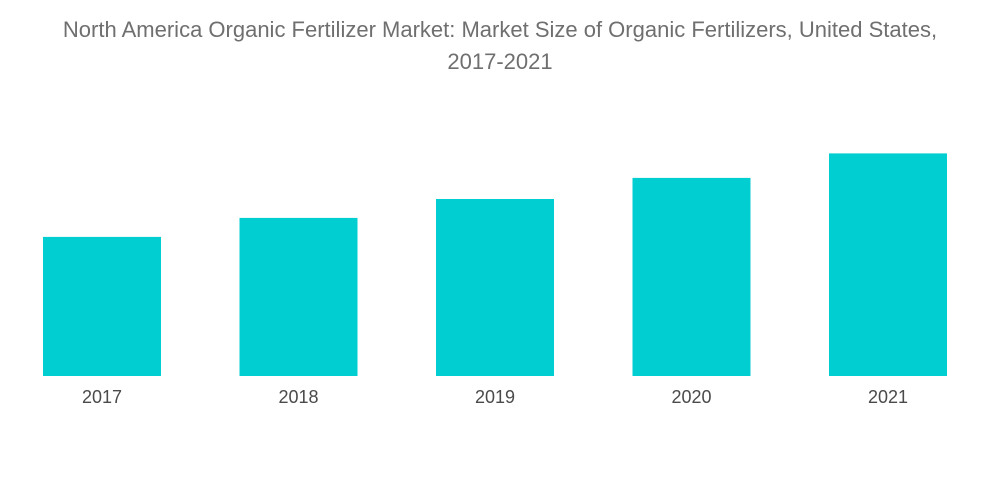 This screenshot has width=1000, height=504. I want to click on bar-2017, so click(102, 306).